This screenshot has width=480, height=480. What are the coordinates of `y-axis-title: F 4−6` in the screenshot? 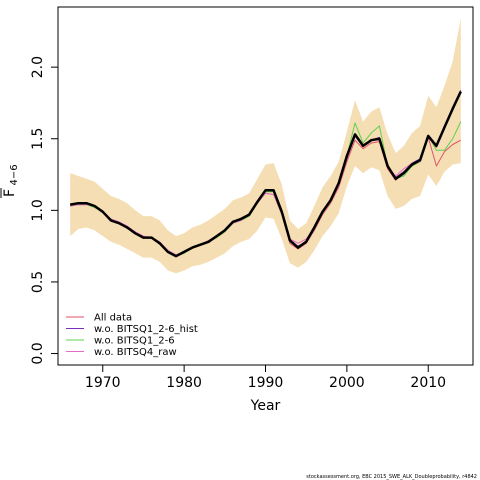 It's located at (10, 181).